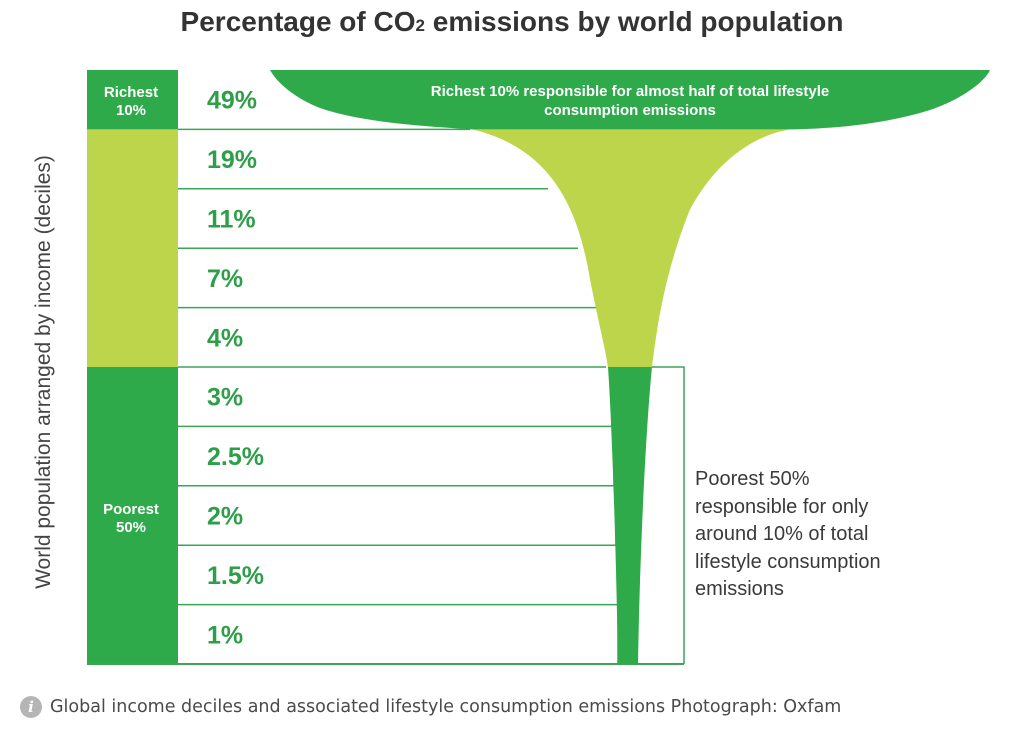 The image size is (1024, 733). I want to click on info-icon: i, so click(31, 707).